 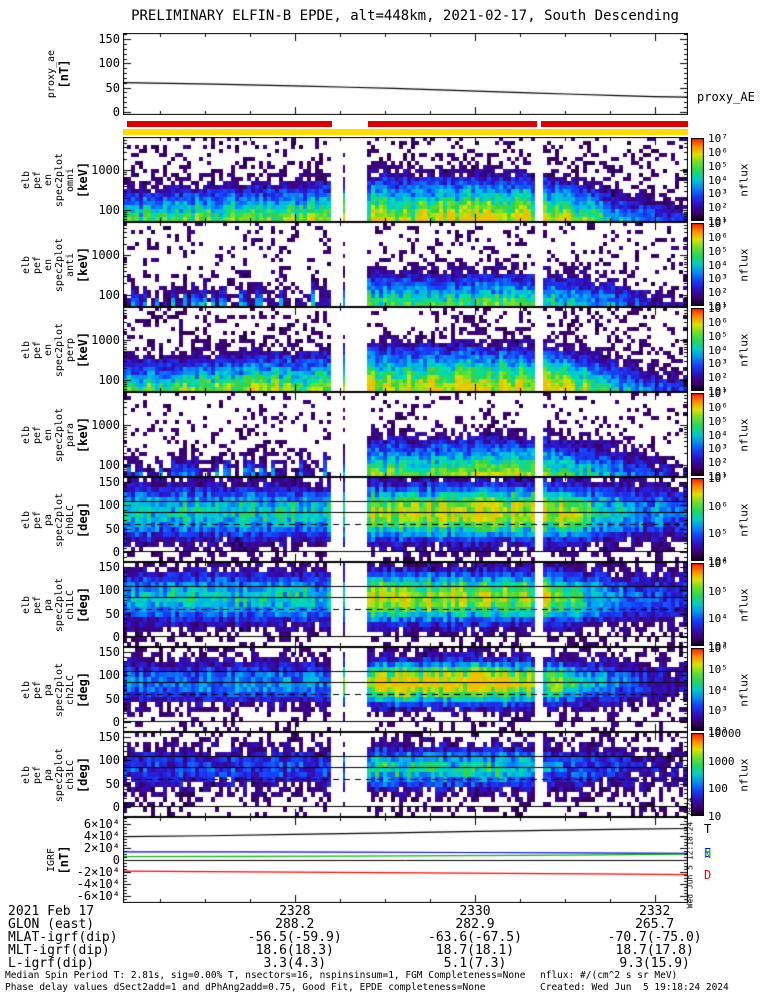 I want to click on colorbar-pa_ch3LC, so click(x=697, y=774).